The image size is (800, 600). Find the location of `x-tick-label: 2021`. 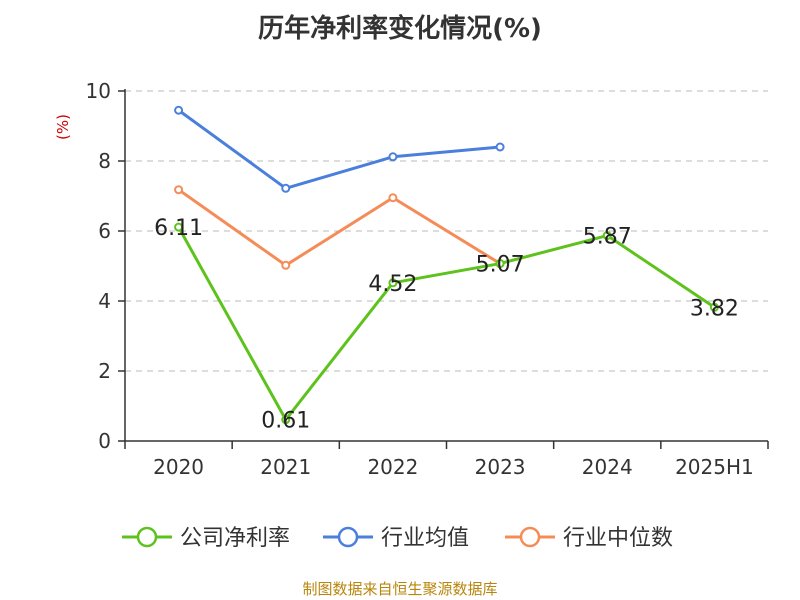

x-tick-label: 2021 is located at coordinates (285, 467).